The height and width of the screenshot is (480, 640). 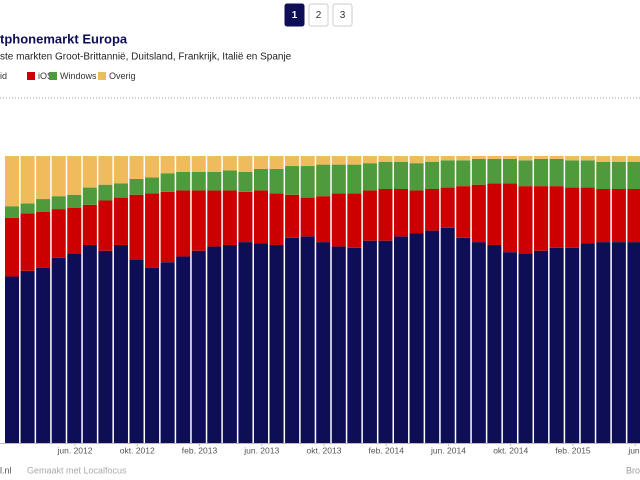 I want to click on page-button-label: 3, so click(x=343, y=15).